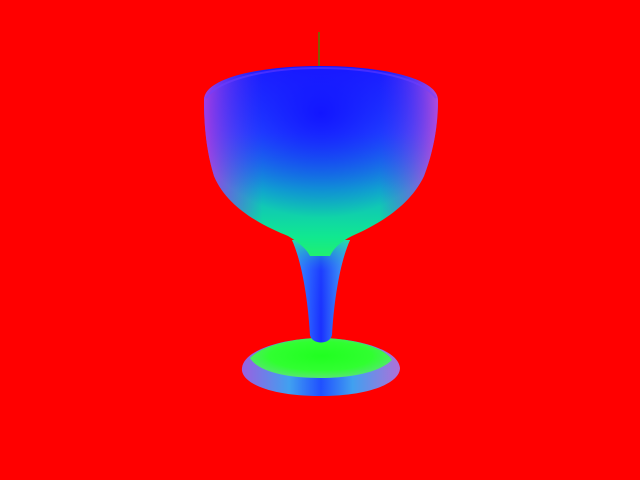 The image size is (640, 480). Describe the element at coordinates (321, 161) in the screenshot. I see `goblet-bowl-center-shade` at that location.